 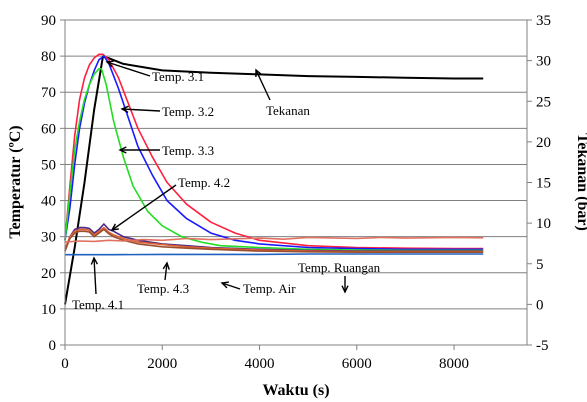 What do you see at coordinates (98, 304) in the screenshot?
I see `annotation-label: Temp. 4.1` at bounding box center [98, 304].